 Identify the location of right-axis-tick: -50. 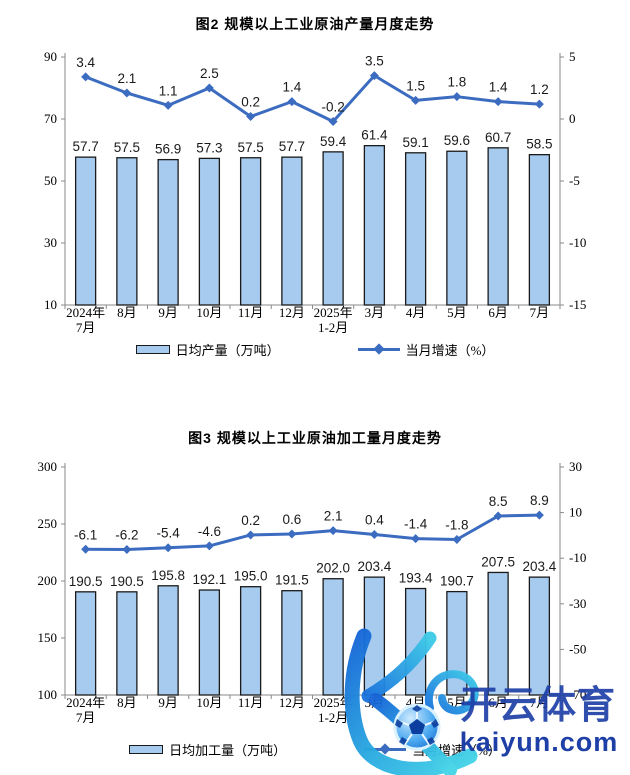
(577, 648).